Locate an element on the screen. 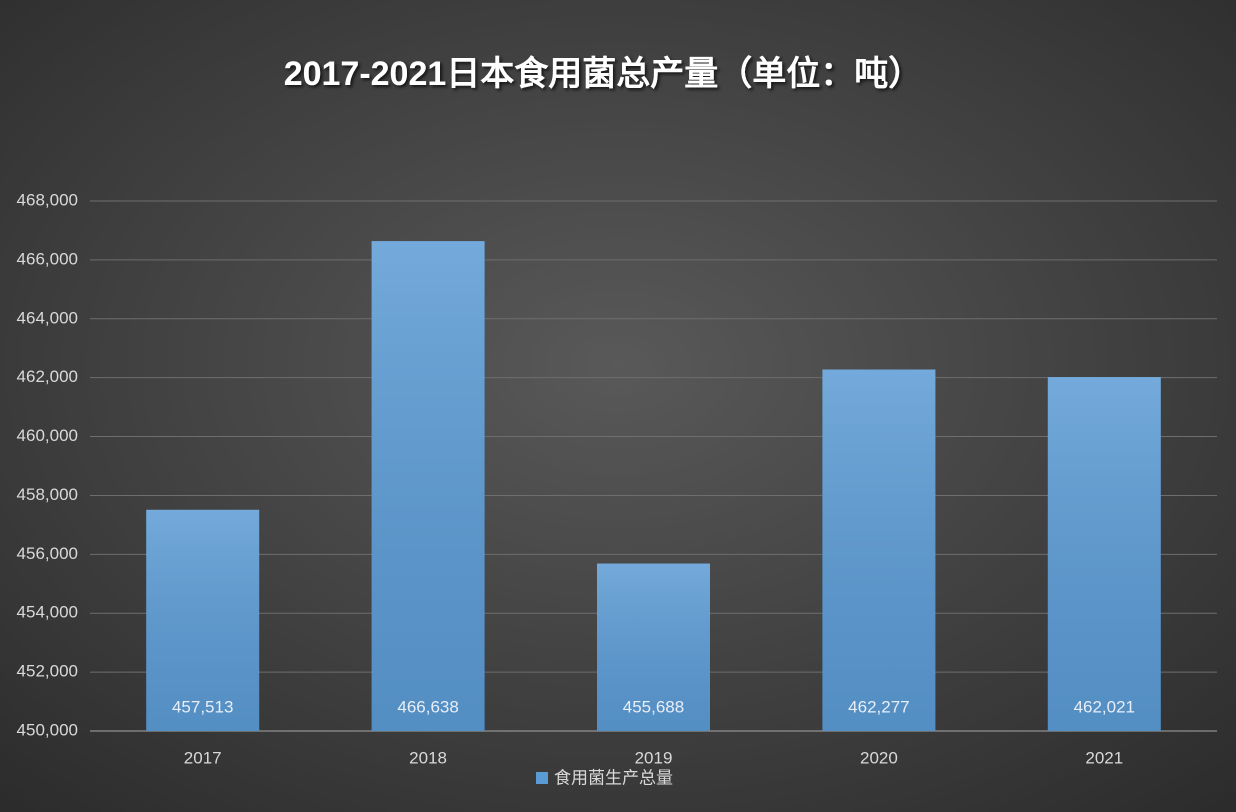  x-tick-label: 2018 is located at coordinates (428, 757).